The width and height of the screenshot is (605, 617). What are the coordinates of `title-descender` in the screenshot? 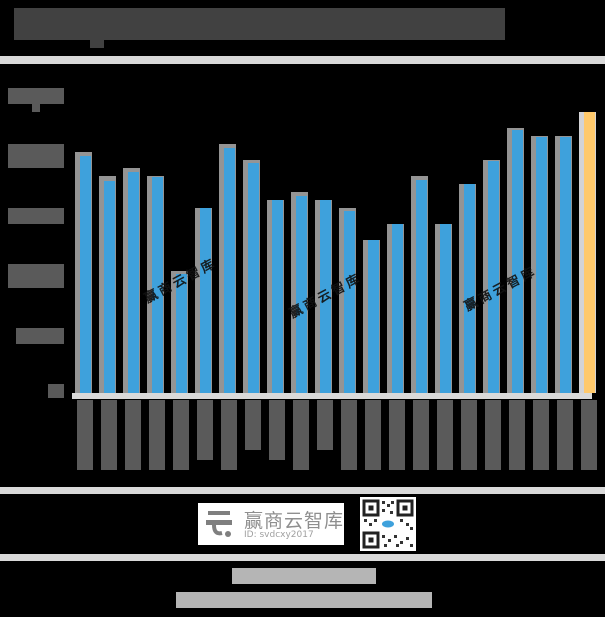 It's located at (97, 44).